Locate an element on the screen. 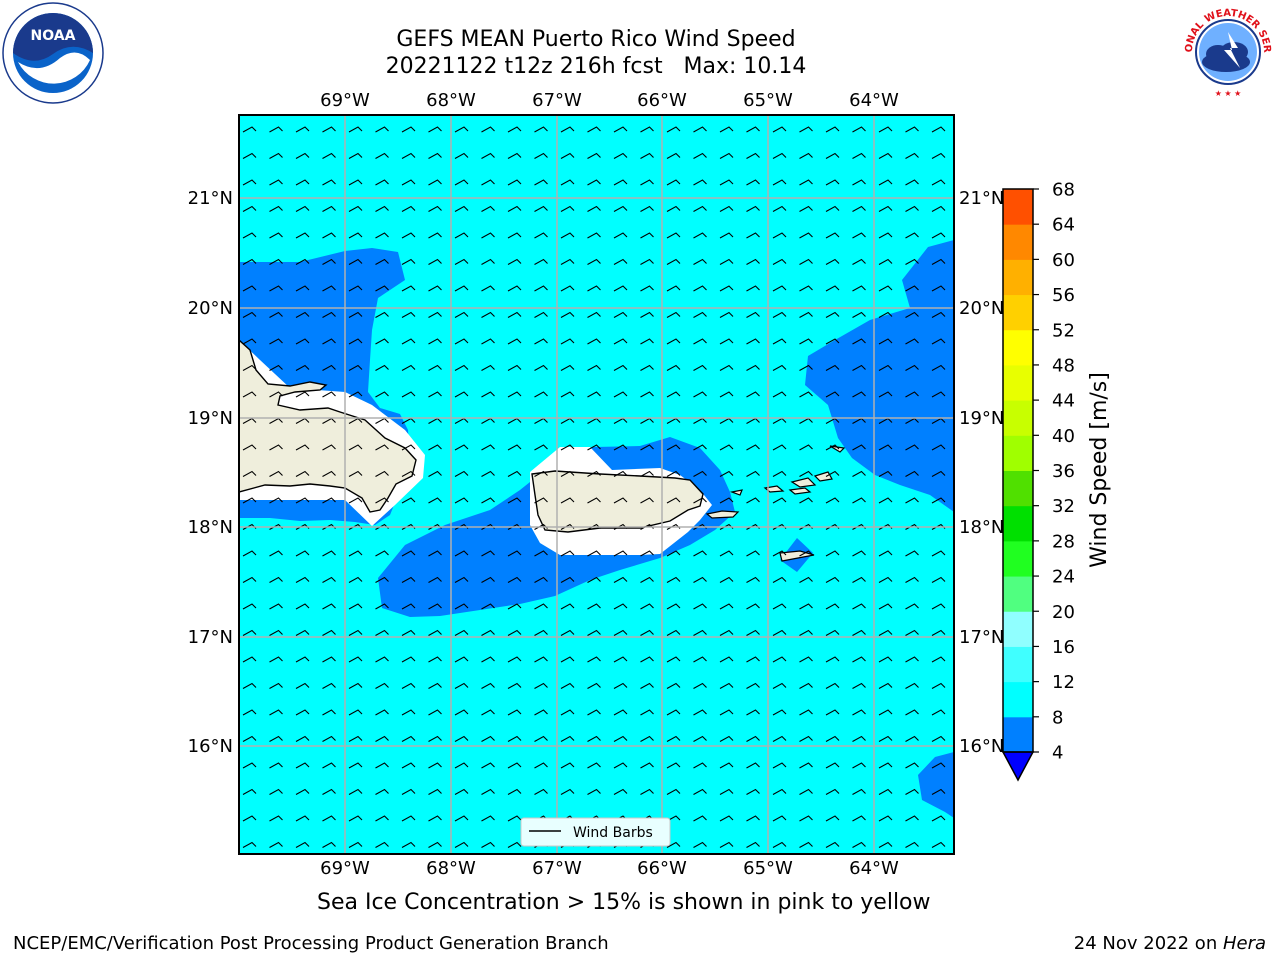  colorbar-tick-label: 36 is located at coordinates (1063, 471).